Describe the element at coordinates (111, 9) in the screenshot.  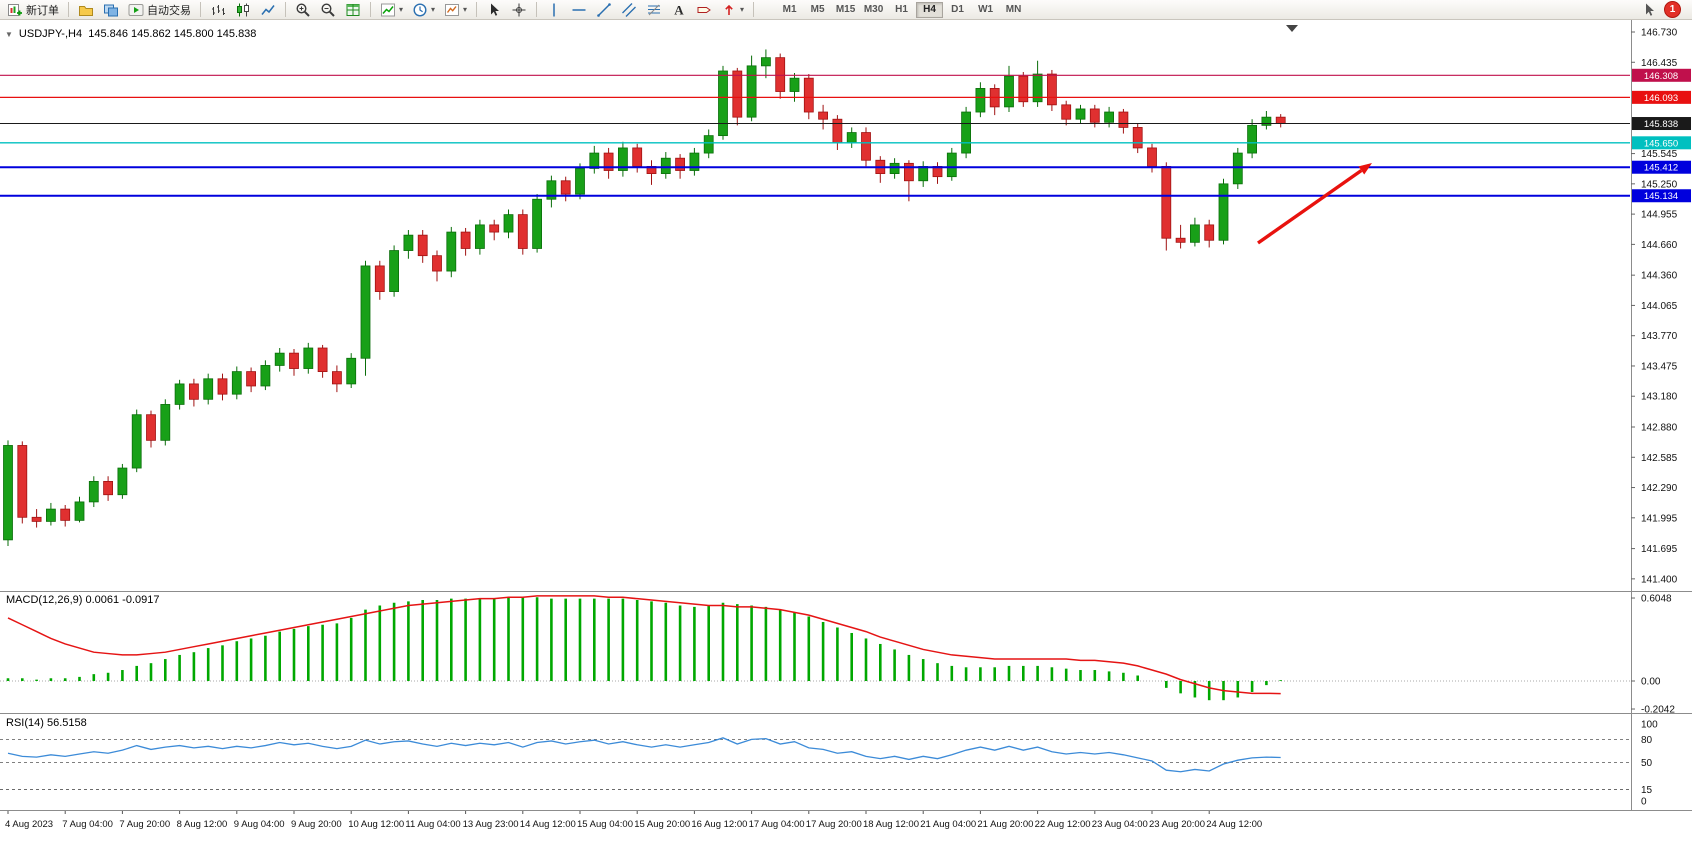
I see `chart-windows-button` at that location.